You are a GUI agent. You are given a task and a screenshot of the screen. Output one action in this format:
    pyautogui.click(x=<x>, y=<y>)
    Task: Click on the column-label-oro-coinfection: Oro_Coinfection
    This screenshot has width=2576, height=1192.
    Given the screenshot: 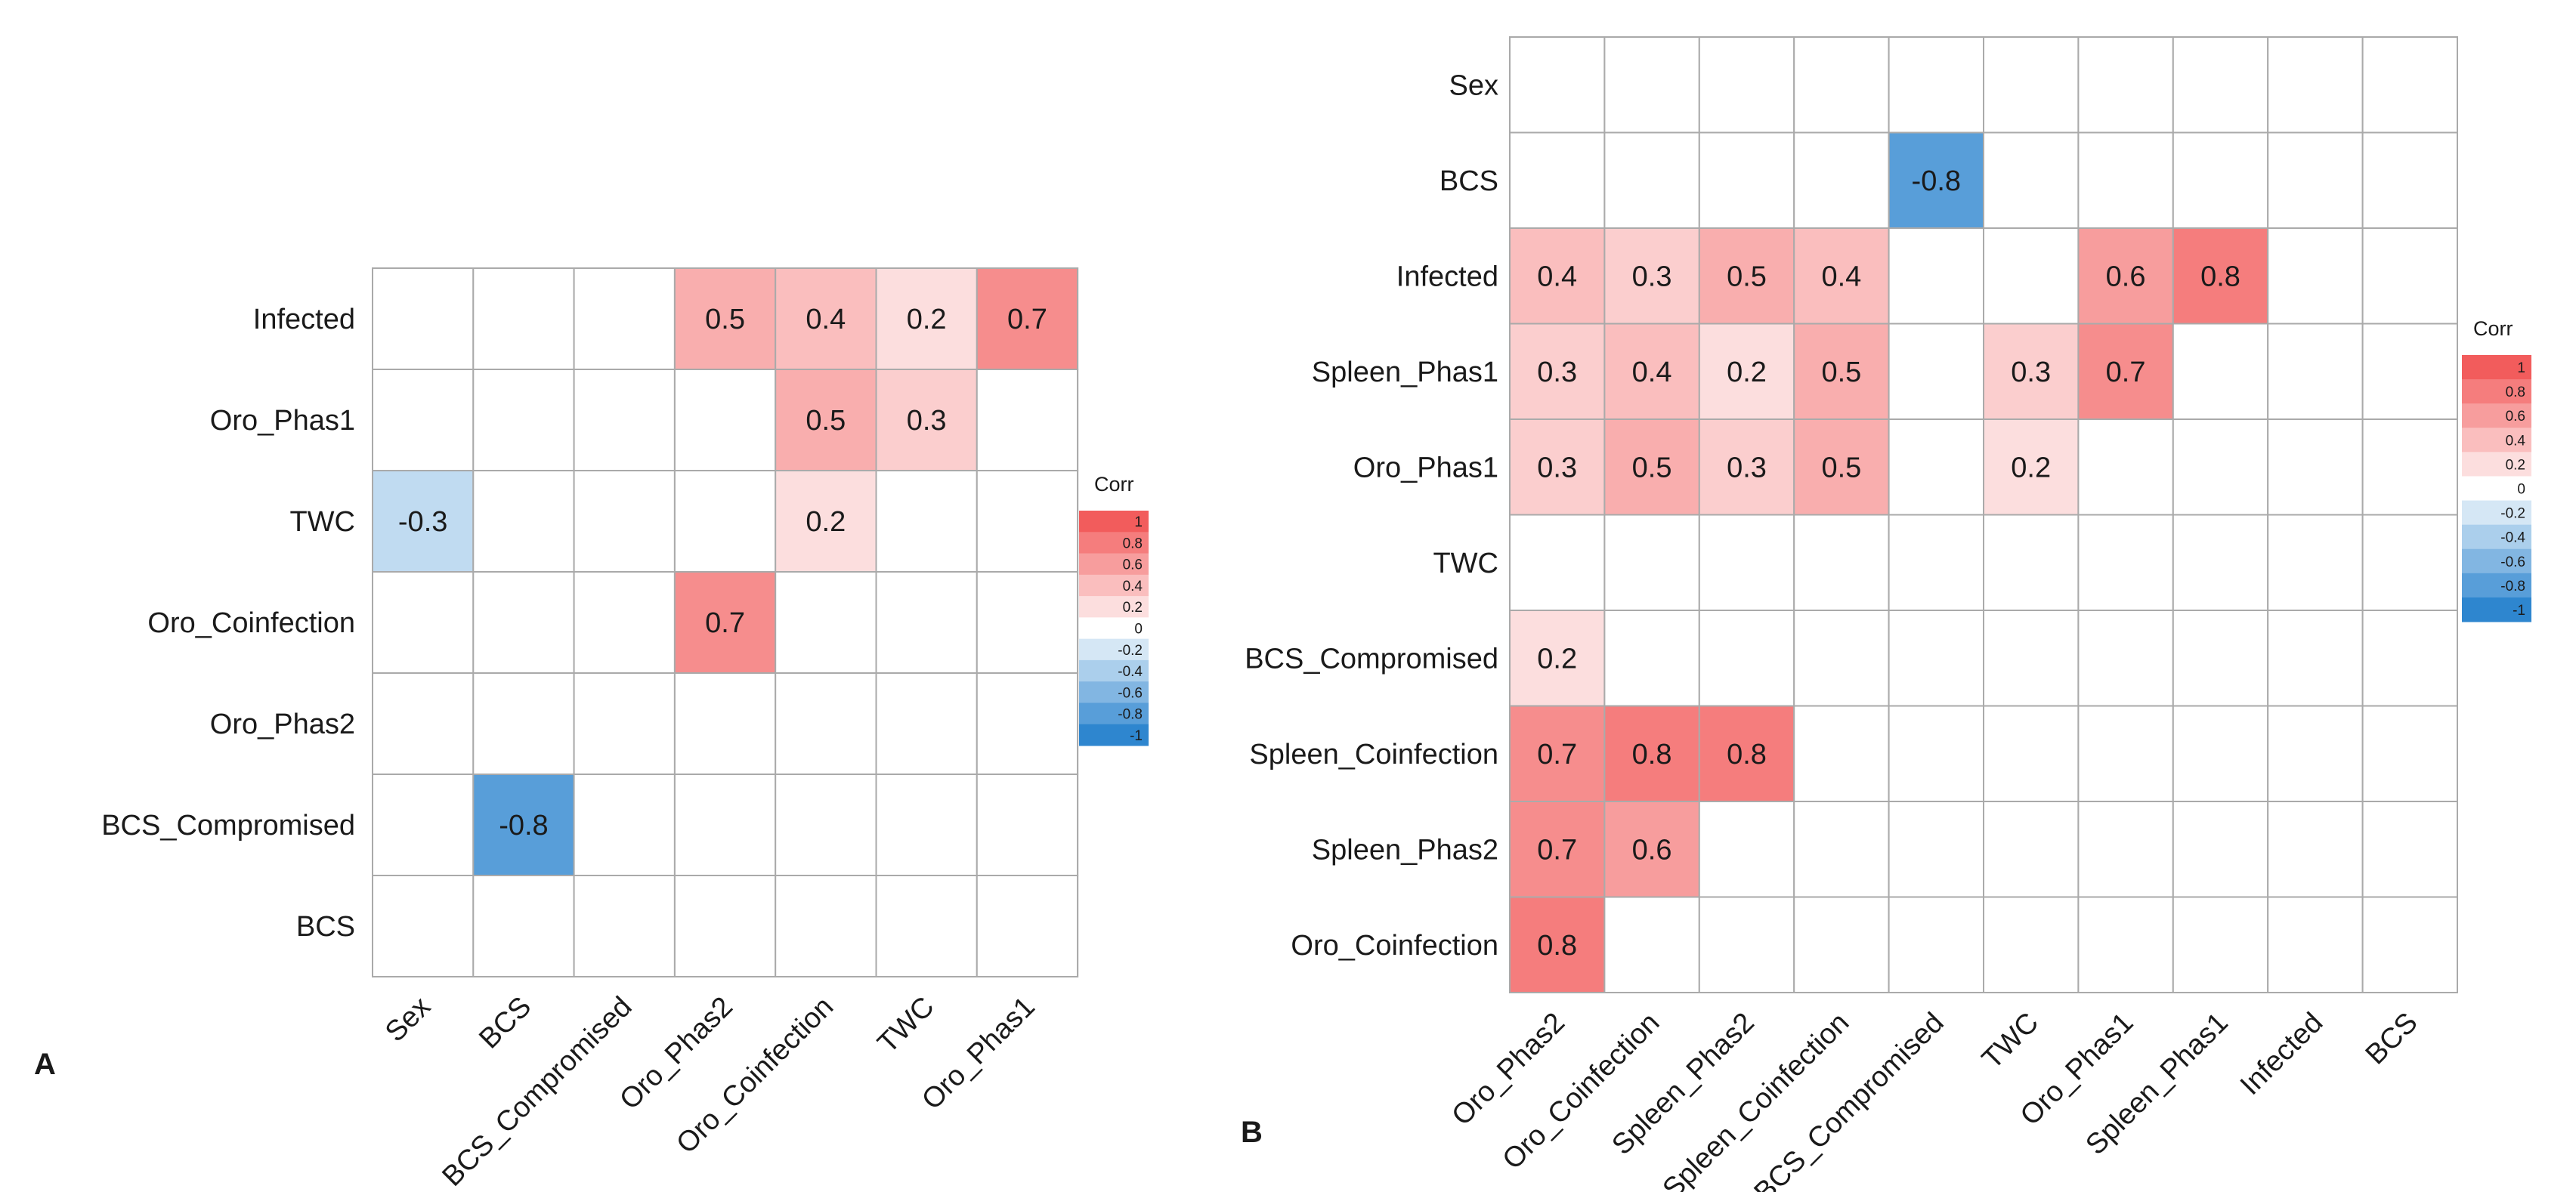 What is the action you would take?
    pyautogui.click(x=1581, y=1091)
    